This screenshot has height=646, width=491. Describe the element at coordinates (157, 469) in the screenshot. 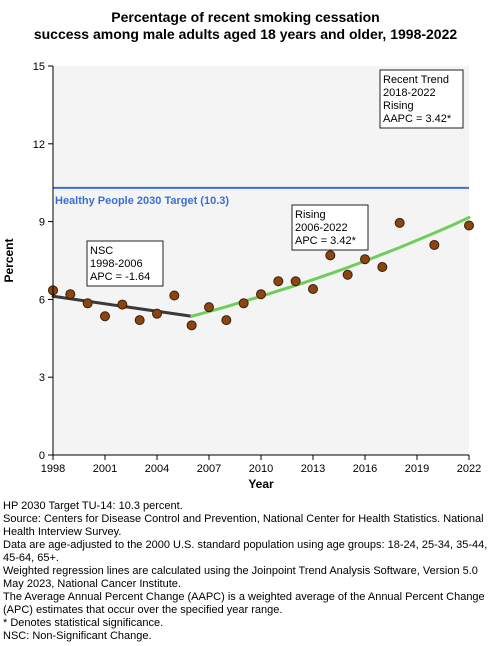

I see `x-tick-label: 2004` at that location.